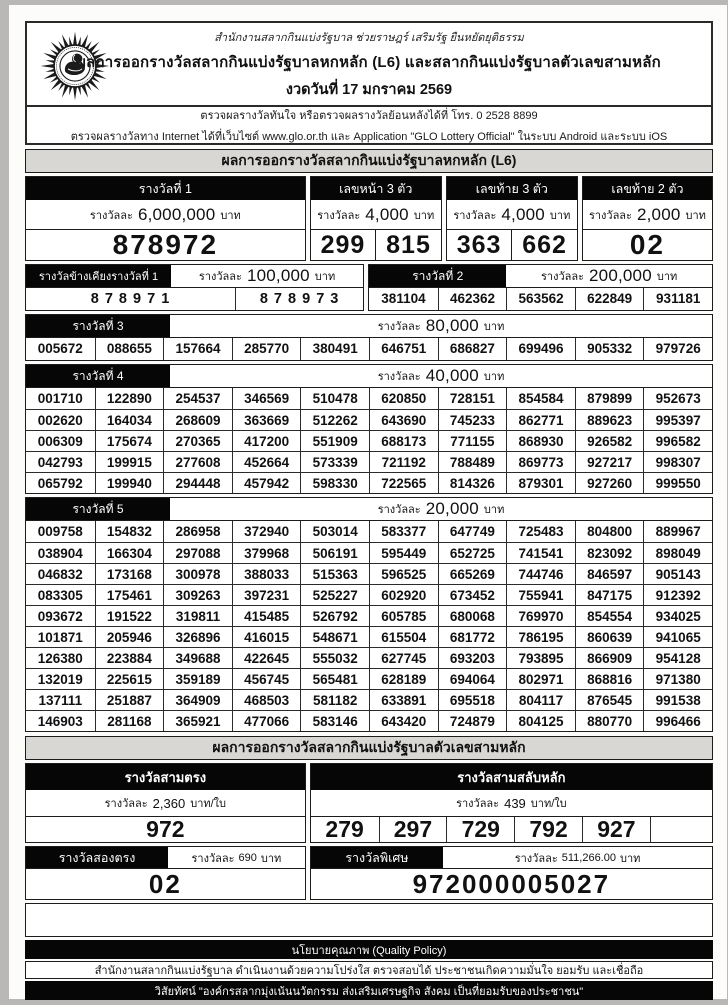 This screenshot has height=1005, width=728. Describe the element at coordinates (511, 218) in the screenshot. I see `last3-column: เลขท้าย 3 ตัว รางวัลละ 4,000 บาท 363 662` at that location.